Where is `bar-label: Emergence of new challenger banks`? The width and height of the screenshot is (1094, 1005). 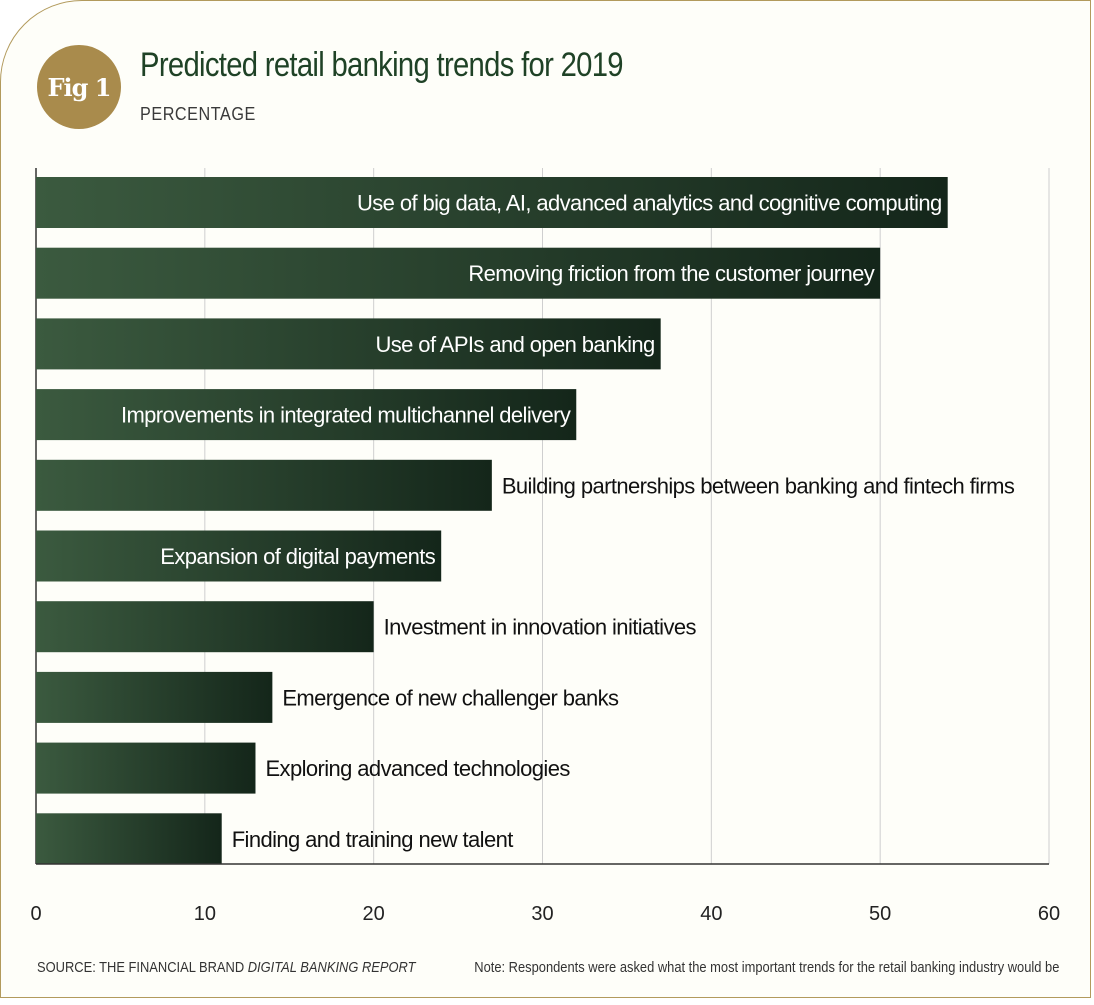
bar-label: Emergence of new challenger banks is located at coordinates (450, 697).